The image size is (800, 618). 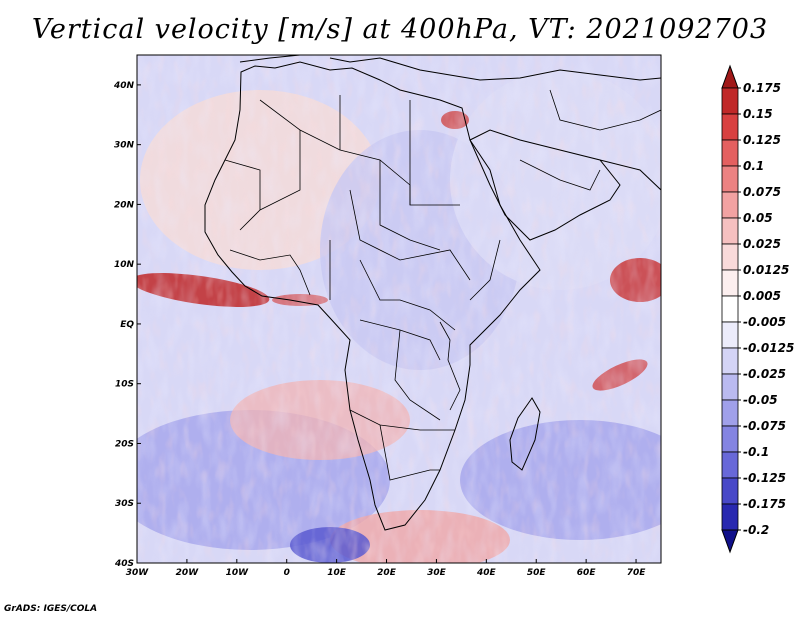 What do you see at coordinates (637, 573) in the screenshot?
I see `lon-tick-label: 70E` at bounding box center [637, 573].